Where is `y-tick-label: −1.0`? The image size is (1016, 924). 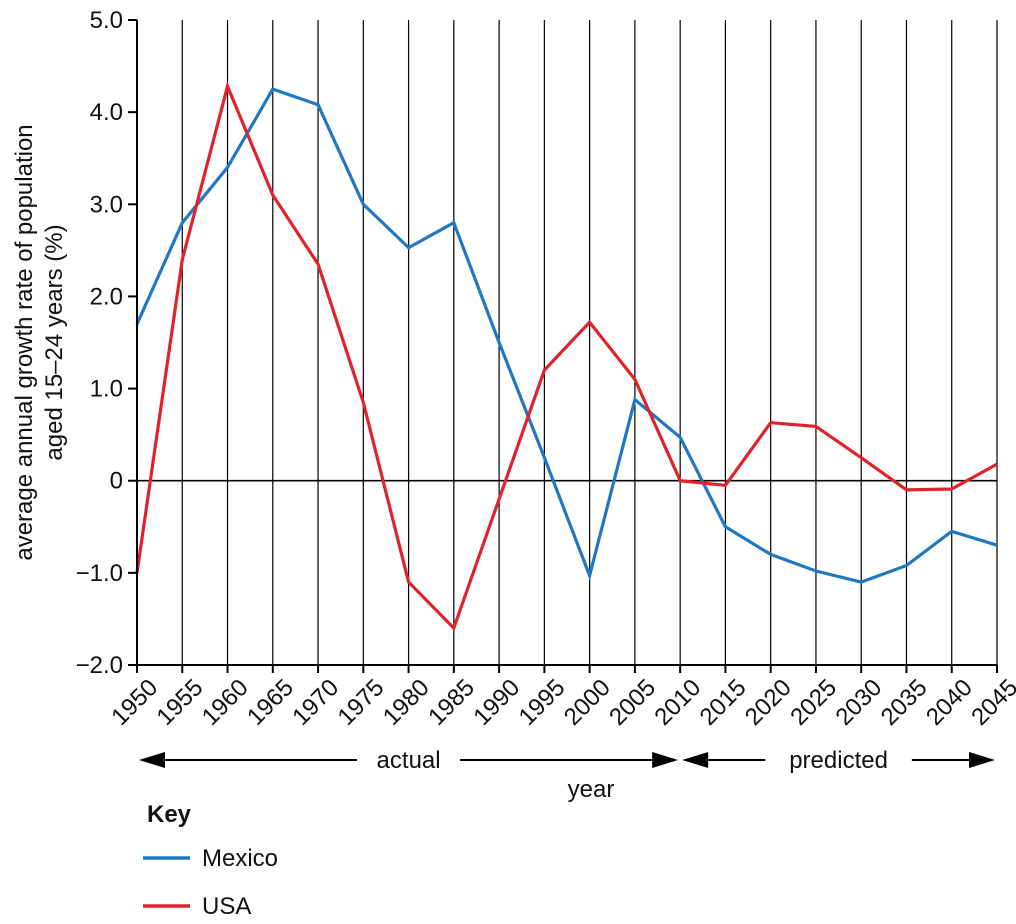 y-tick-label: −1.0 is located at coordinates (99, 573).